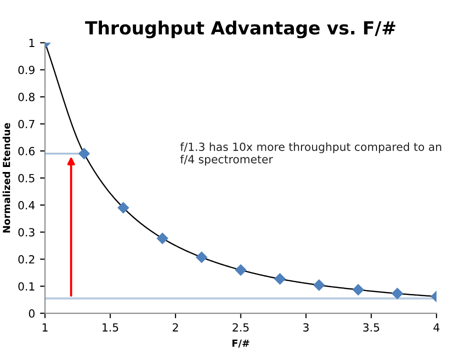  I want to click on y-axis-title: Normalized Etendue, so click(6, 178).